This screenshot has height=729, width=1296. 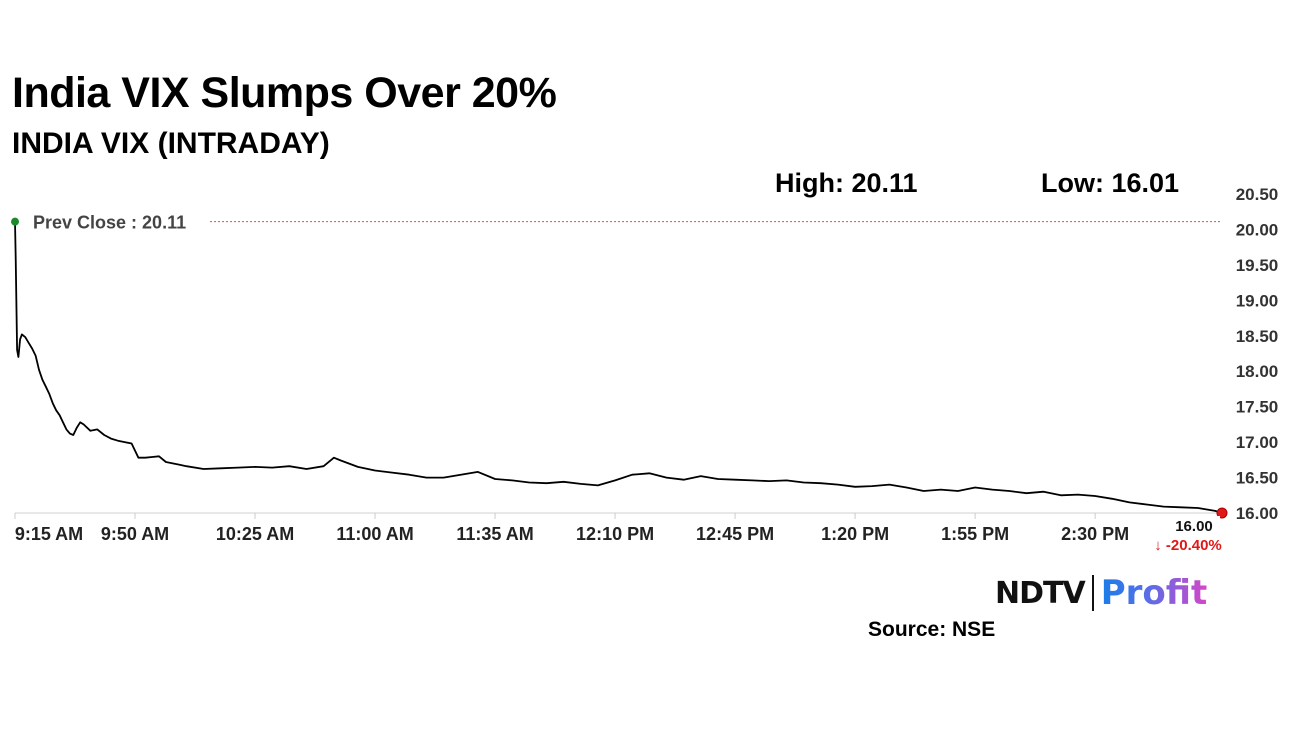 What do you see at coordinates (1257, 371) in the screenshot?
I see `y-tick-label: 18.00` at bounding box center [1257, 371].